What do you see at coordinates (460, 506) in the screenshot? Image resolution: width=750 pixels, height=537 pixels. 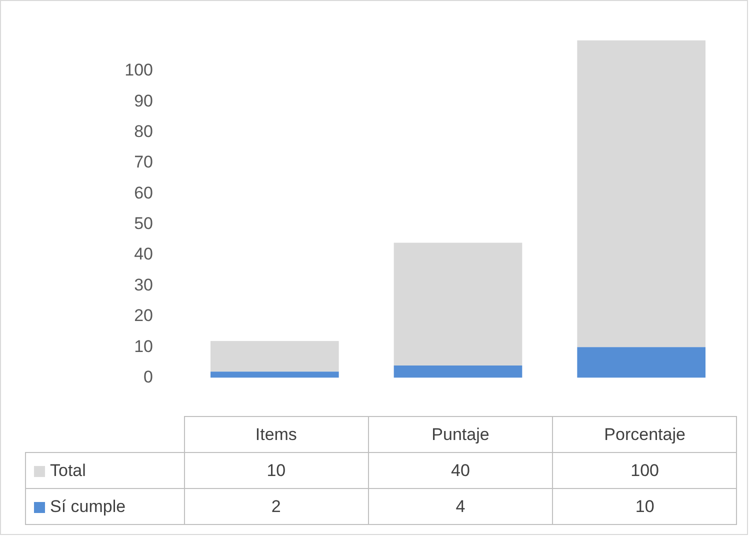 I see `data-label: 4` at bounding box center [460, 506].